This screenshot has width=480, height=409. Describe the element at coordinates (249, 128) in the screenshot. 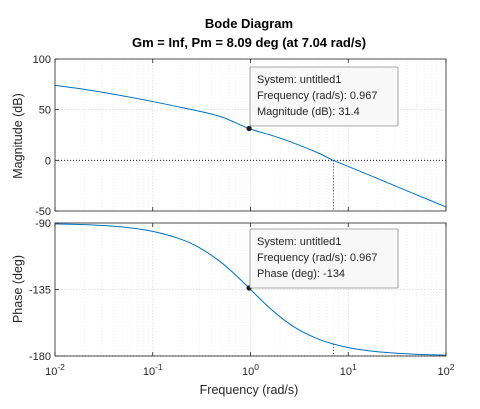

I see `magnitude-datatip-marker` at that location.